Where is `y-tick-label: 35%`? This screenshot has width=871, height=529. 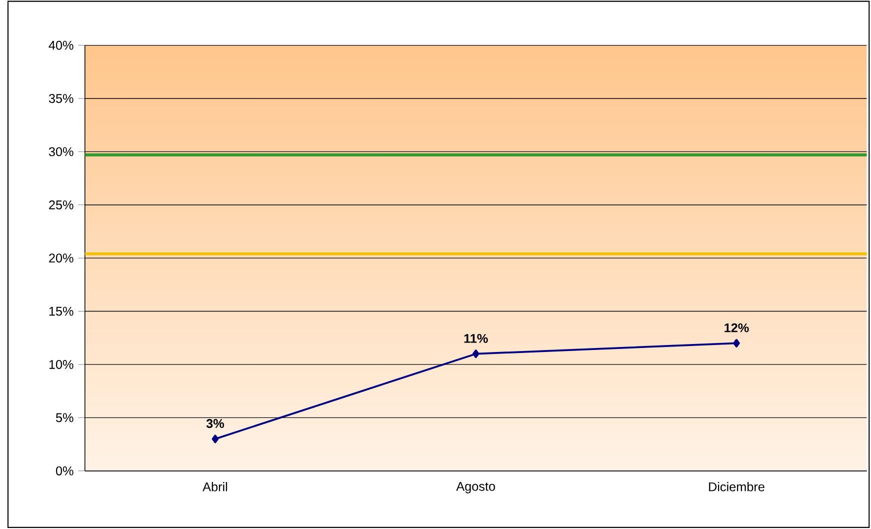
y-tick-label: 35% is located at coordinates (61, 99).